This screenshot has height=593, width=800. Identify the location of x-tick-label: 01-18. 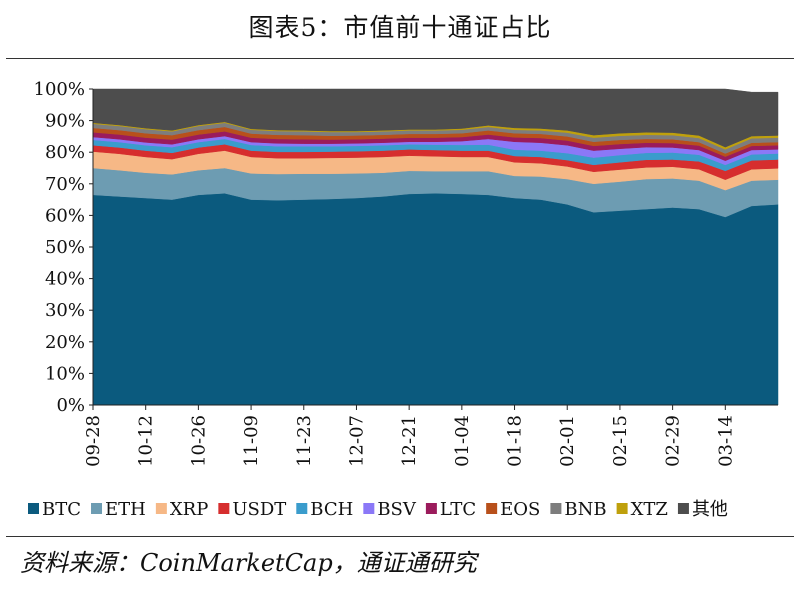
(515, 441).